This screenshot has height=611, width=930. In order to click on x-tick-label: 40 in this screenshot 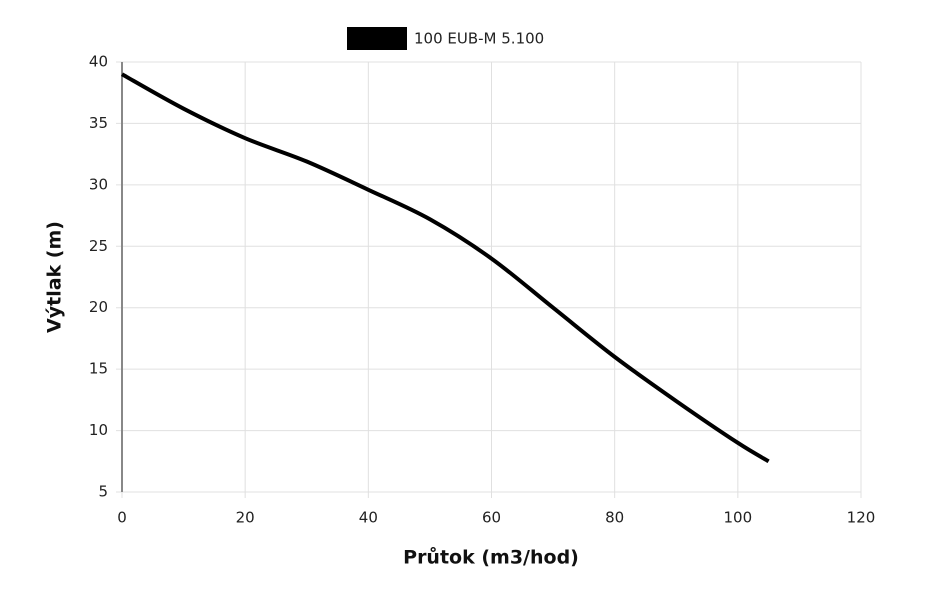, I will do `click(368, 518)`.